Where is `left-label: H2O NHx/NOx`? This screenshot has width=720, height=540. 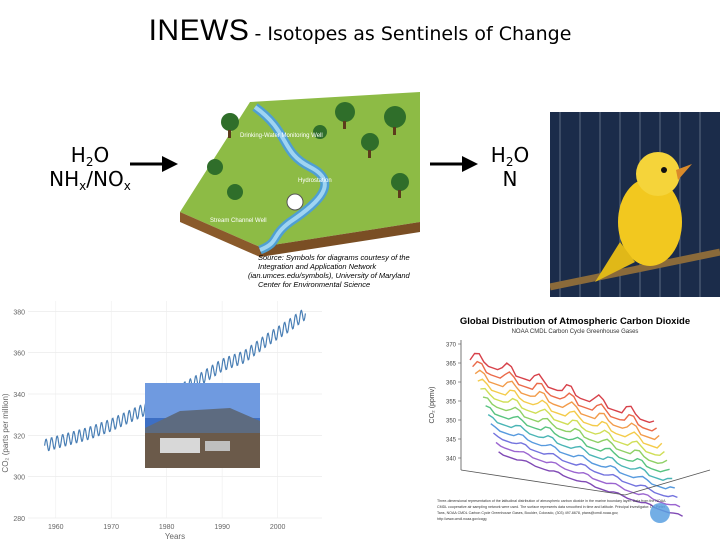
left-label: H2O NHx/NOx is located at coordinates (90, 168).